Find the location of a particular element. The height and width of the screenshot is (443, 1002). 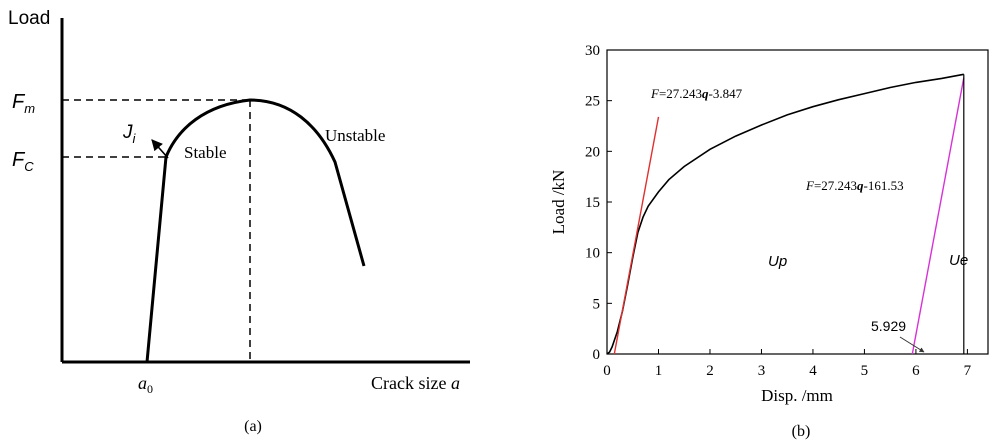

a-ji-arrow is located at coordinates (160, 149).